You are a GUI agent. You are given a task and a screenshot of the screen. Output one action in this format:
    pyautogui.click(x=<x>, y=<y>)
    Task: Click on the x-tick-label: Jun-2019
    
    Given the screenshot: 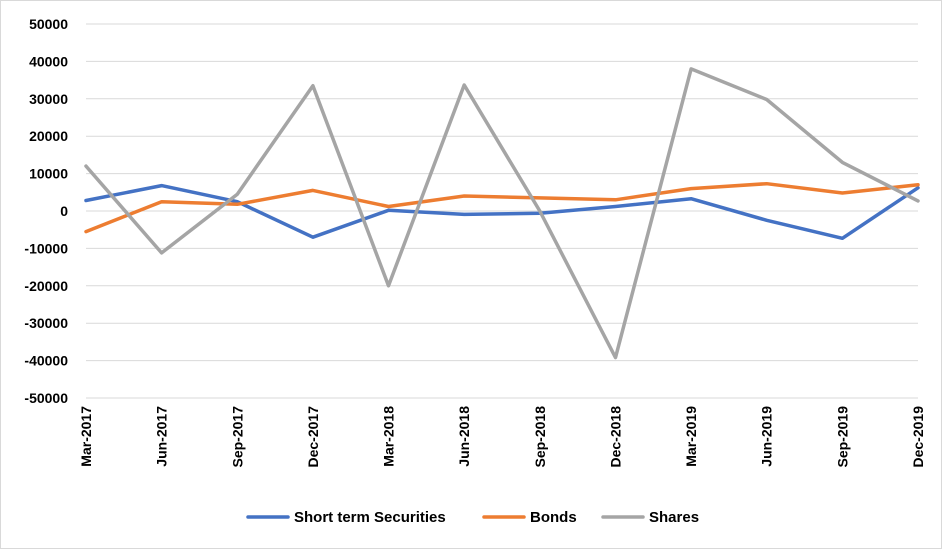 What is the action you would take?
    pyautogui.click(x=767, y=436)
    